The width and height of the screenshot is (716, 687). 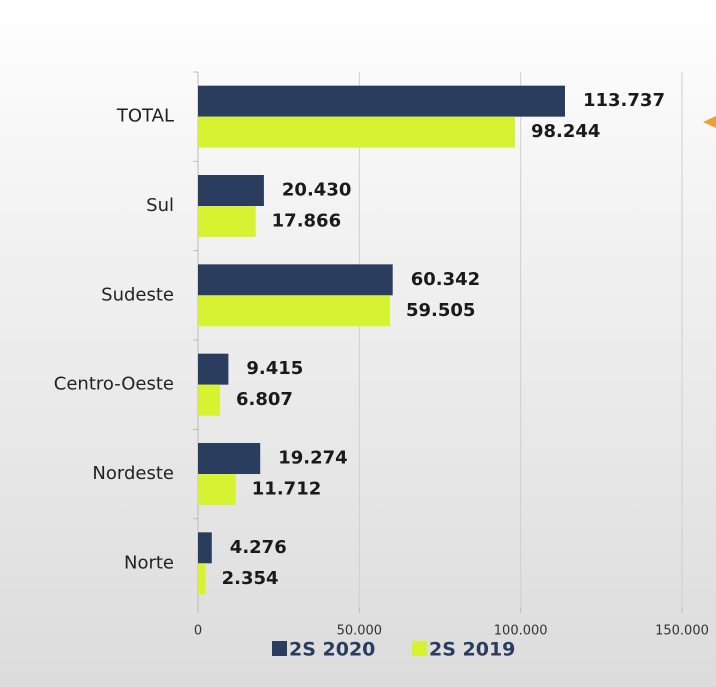 What do you see at coordinates (286, 489) in the screenshot?
I see `value-label: 11.712` at bounding box center [286, 489].